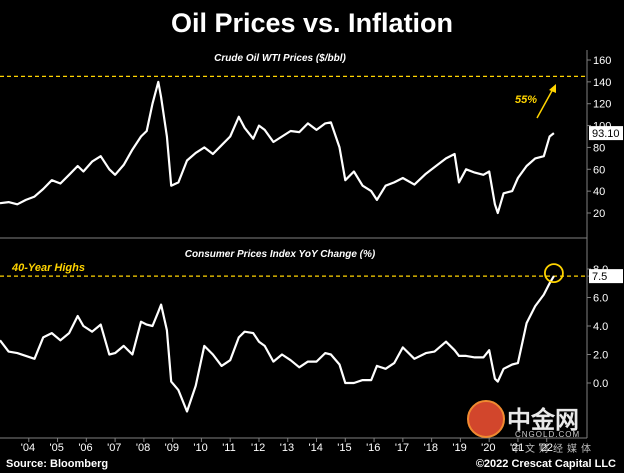  Describe the element at coordinates (316, 448) in the screenshot. I see `x-tick-label: '14` at that location.